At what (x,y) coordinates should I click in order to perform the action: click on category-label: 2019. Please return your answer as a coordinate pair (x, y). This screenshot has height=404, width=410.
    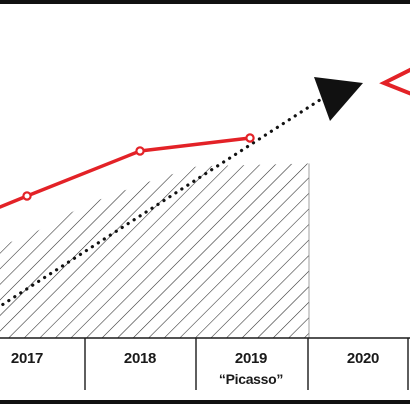
    Looking at the image, I should click on (251, 358).